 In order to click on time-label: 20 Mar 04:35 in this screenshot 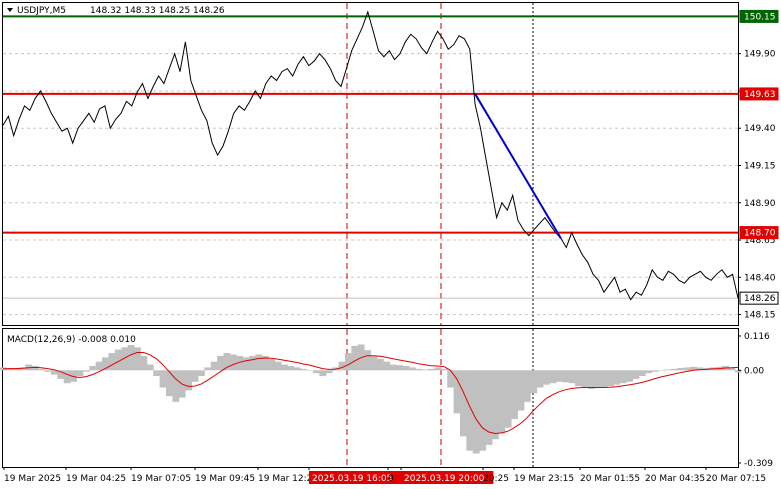, I will do `click(675, 479)`.